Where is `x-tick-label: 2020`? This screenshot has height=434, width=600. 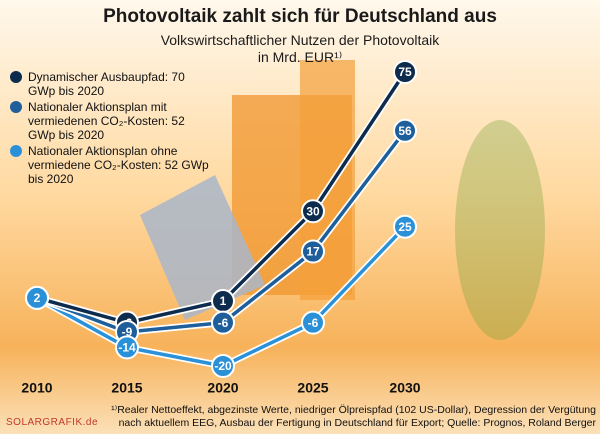 x-tick-label: 2020 is located at coordinates (222, 388).